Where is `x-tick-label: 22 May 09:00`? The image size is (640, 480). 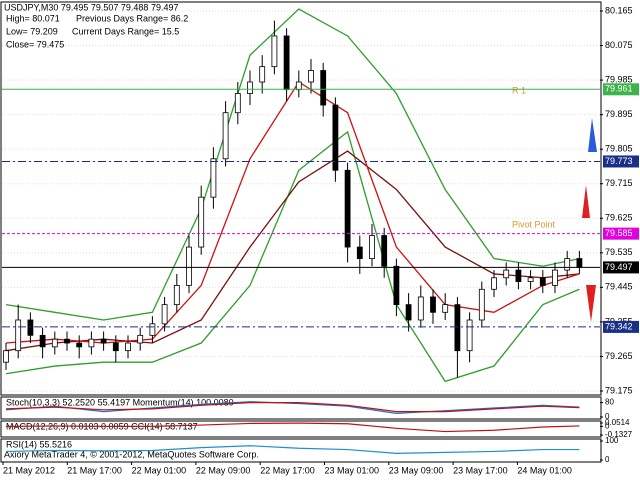 x-tick-label: 22 May 09:00 is located at coordinates (223, 470).